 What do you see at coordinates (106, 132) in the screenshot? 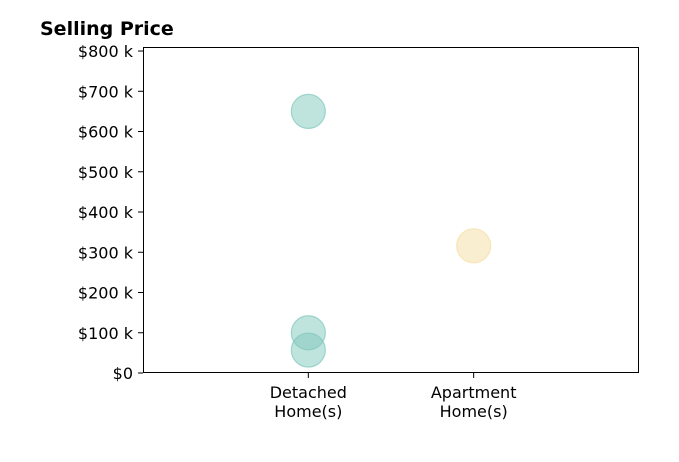
I see `y-tick-label: $600 k` at bounding box center [106, 132].